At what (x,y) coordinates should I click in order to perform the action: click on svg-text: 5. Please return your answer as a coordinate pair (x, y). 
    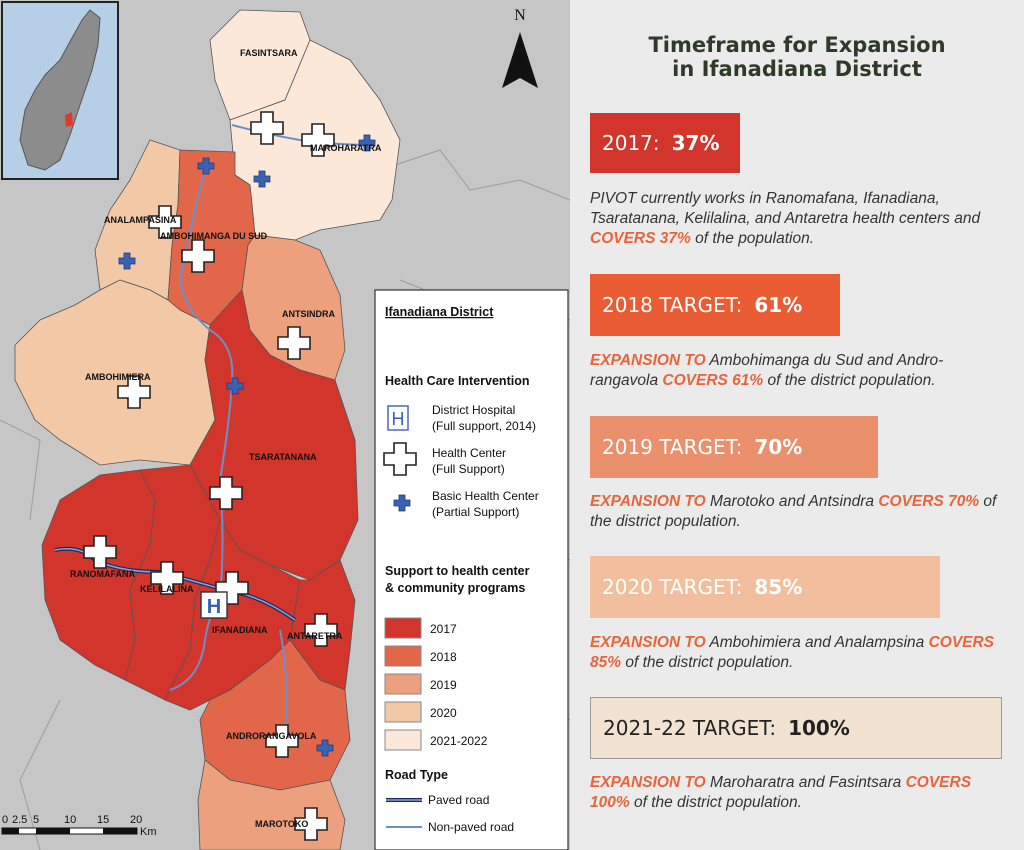
    Looking at the image, I should click on (36, 820).